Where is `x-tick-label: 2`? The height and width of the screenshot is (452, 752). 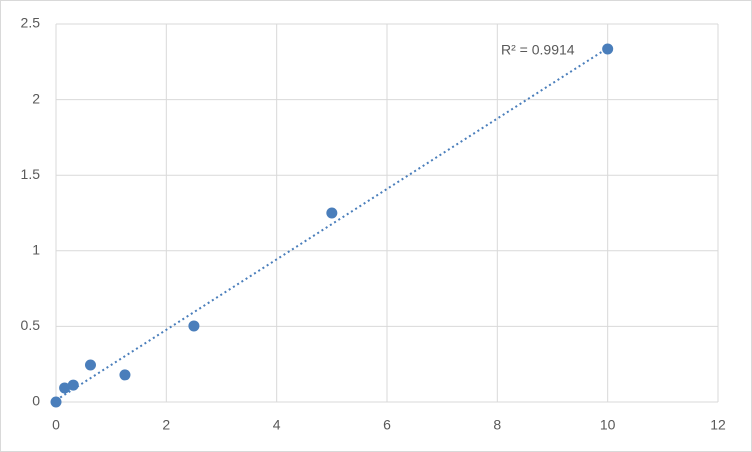
x-tick-label: 2 is located at coordinates (166, 425).